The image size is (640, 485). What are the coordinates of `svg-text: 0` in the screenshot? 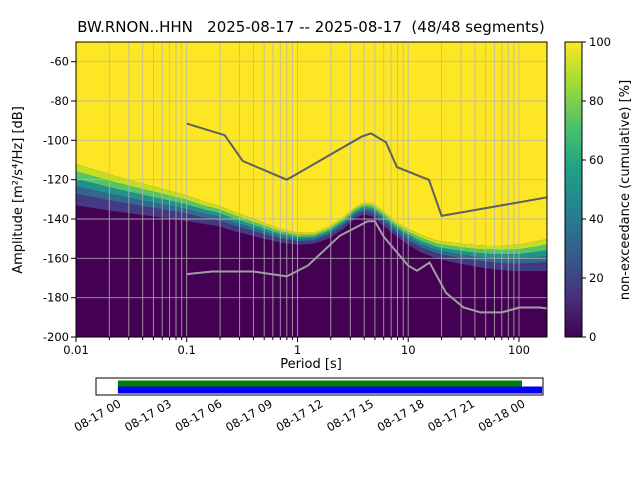 It's located at (592, 337).